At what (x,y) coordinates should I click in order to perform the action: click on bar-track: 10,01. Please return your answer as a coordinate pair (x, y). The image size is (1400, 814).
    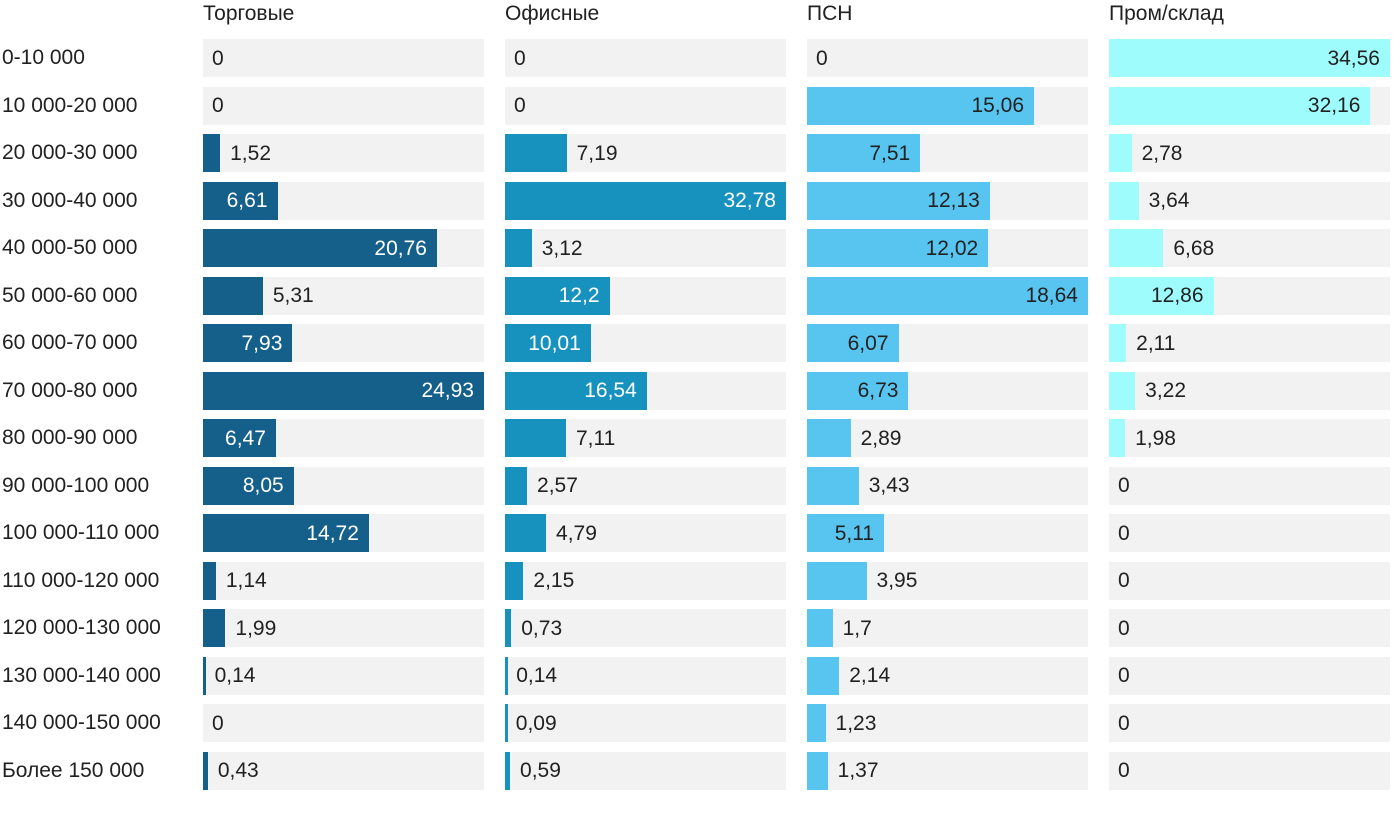
    Looking at the image, I should click on (645, 343).